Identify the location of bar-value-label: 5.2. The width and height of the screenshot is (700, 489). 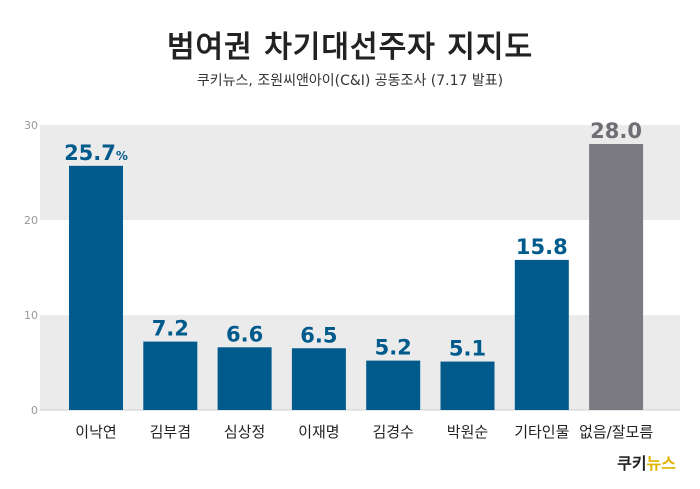
(393, 348).